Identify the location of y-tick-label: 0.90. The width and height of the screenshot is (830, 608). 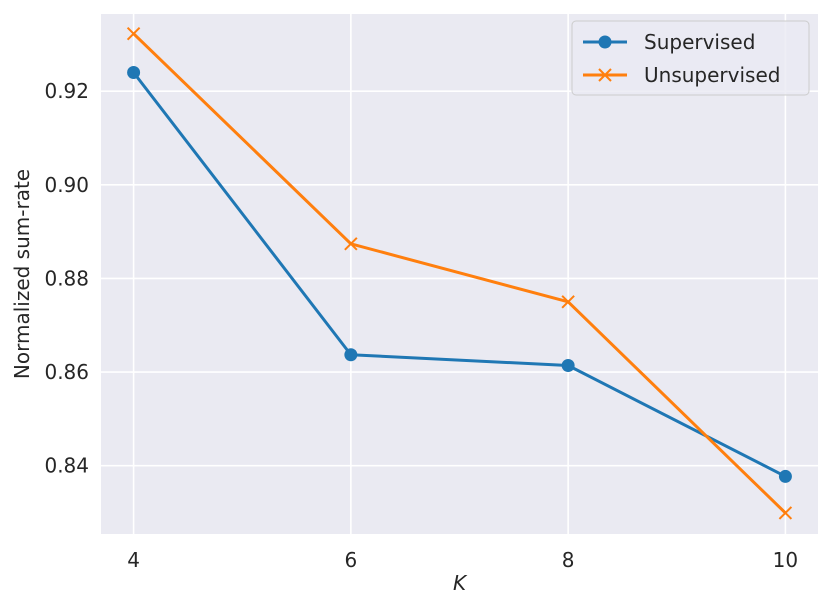
(66, 185).